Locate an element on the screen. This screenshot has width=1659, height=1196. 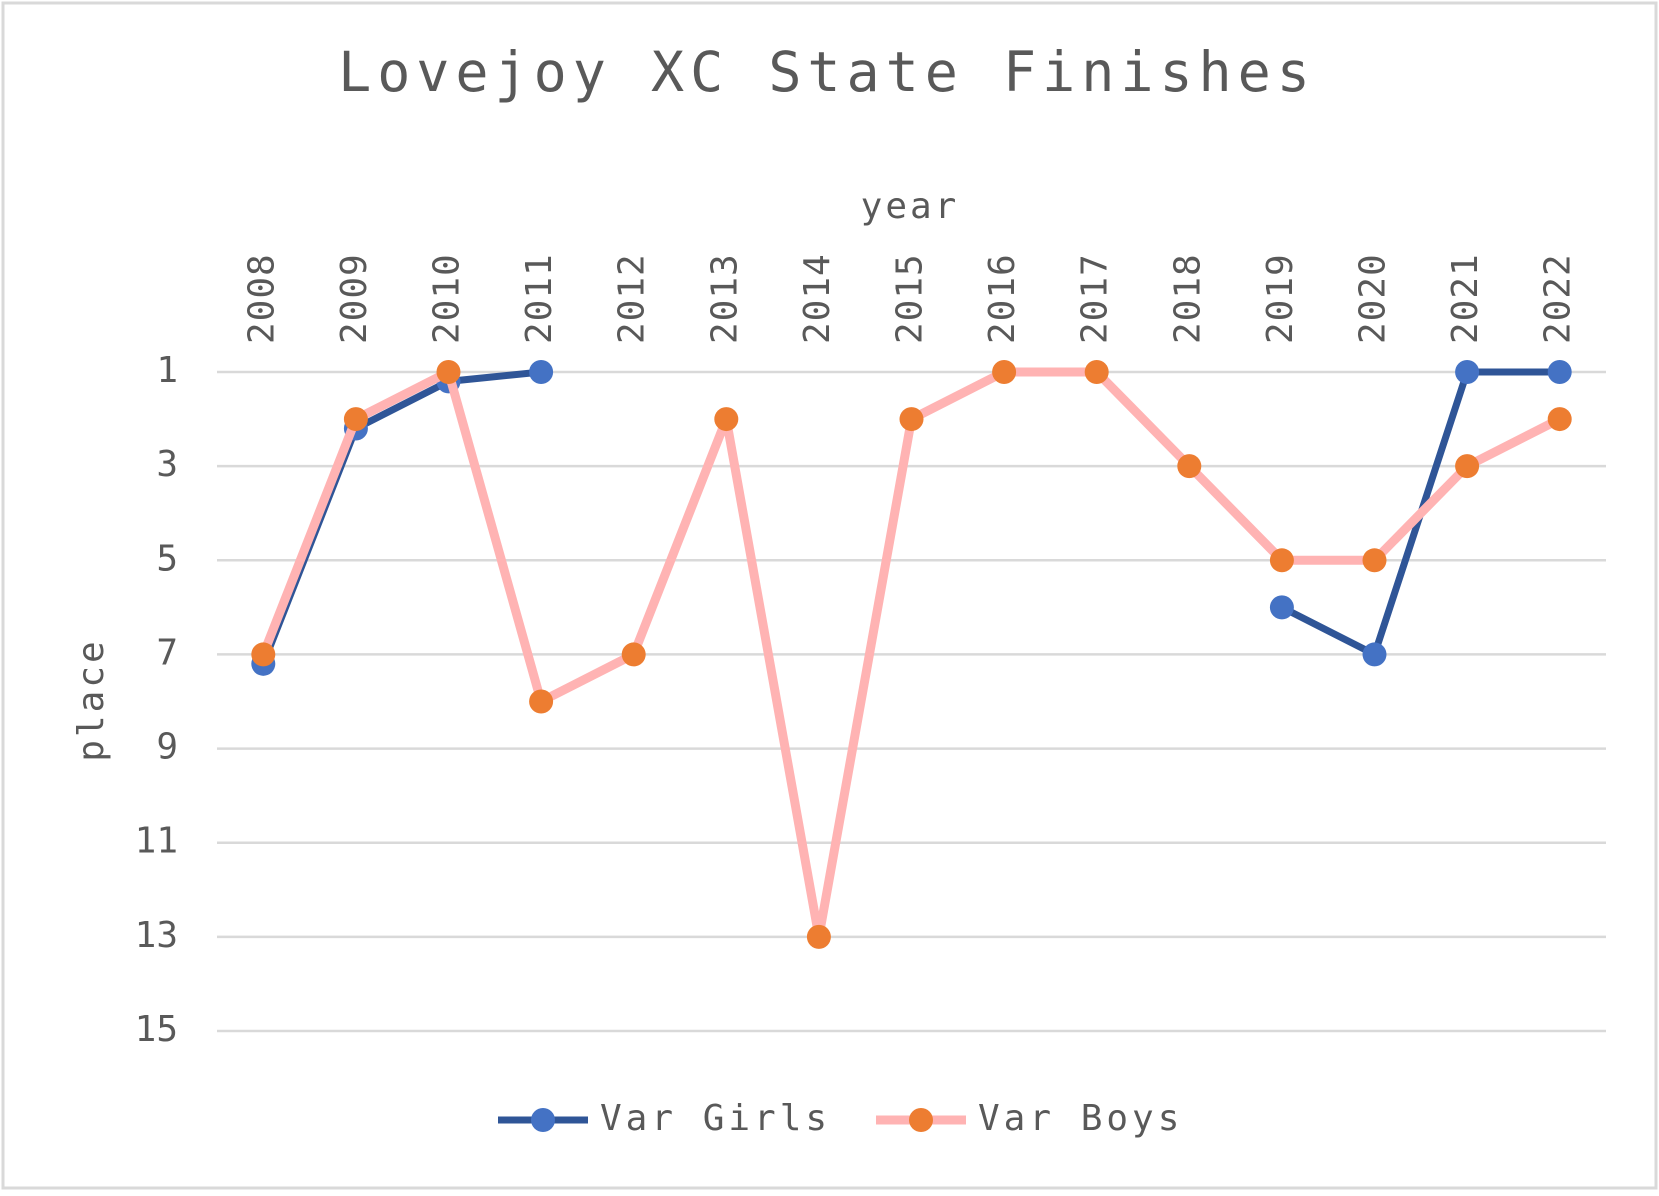
x-tick-label: 2015 is located at coordinates (910, 298).